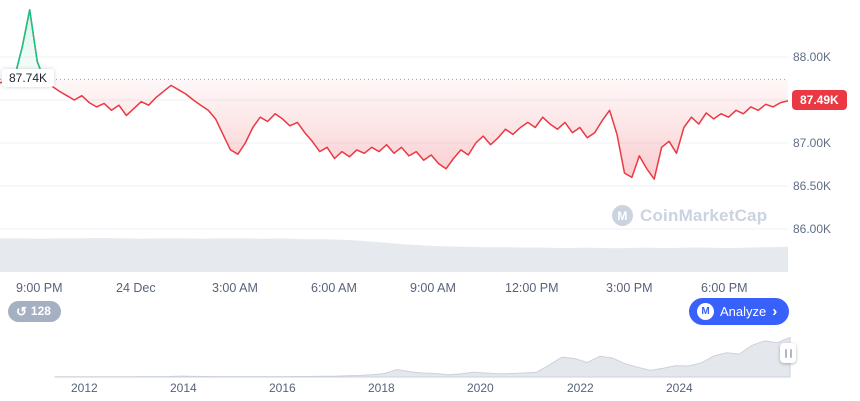  Describe the element at coordinates (422, 357) in the screenshot. I see `timeline-area` at that location.